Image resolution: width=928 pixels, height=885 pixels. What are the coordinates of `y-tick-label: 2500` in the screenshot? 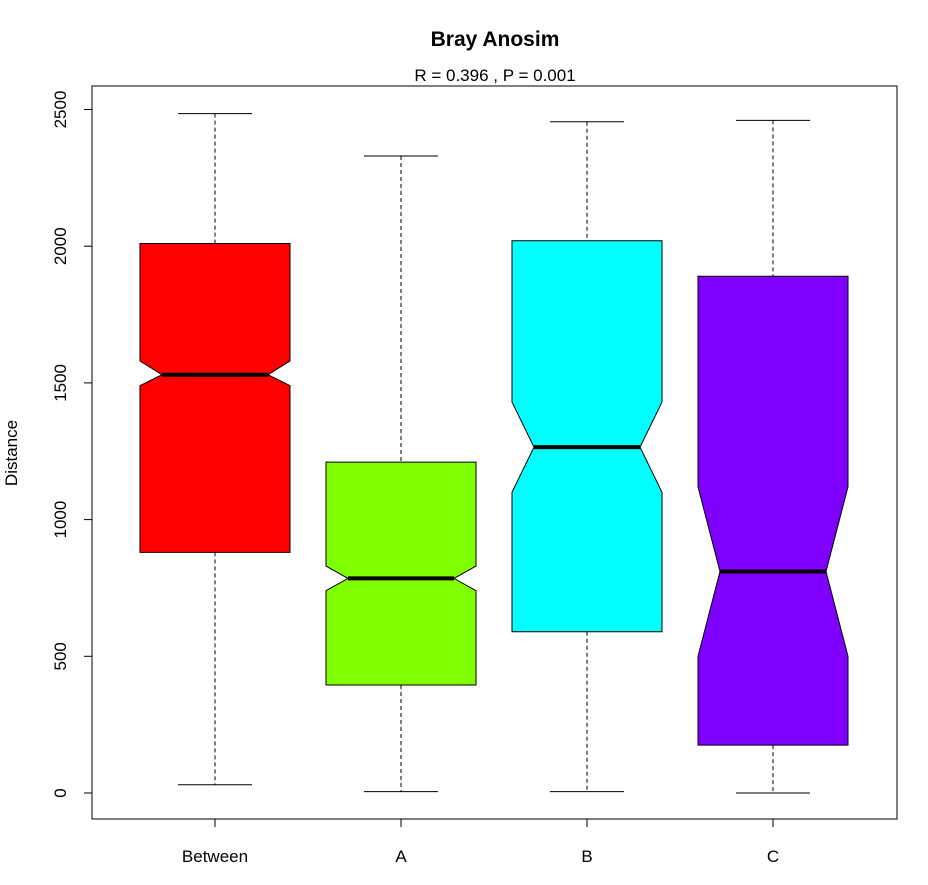 It's located at (60, 110).